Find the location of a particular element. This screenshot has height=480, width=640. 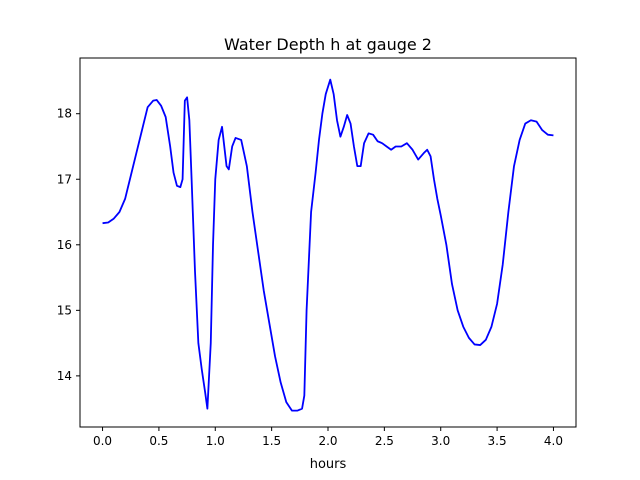

x-axis-ticks: 0.0 0.5 1.0 1.5 2.0 2.5 3.0 3.5 4.0 is located at coordinates (328, 437).